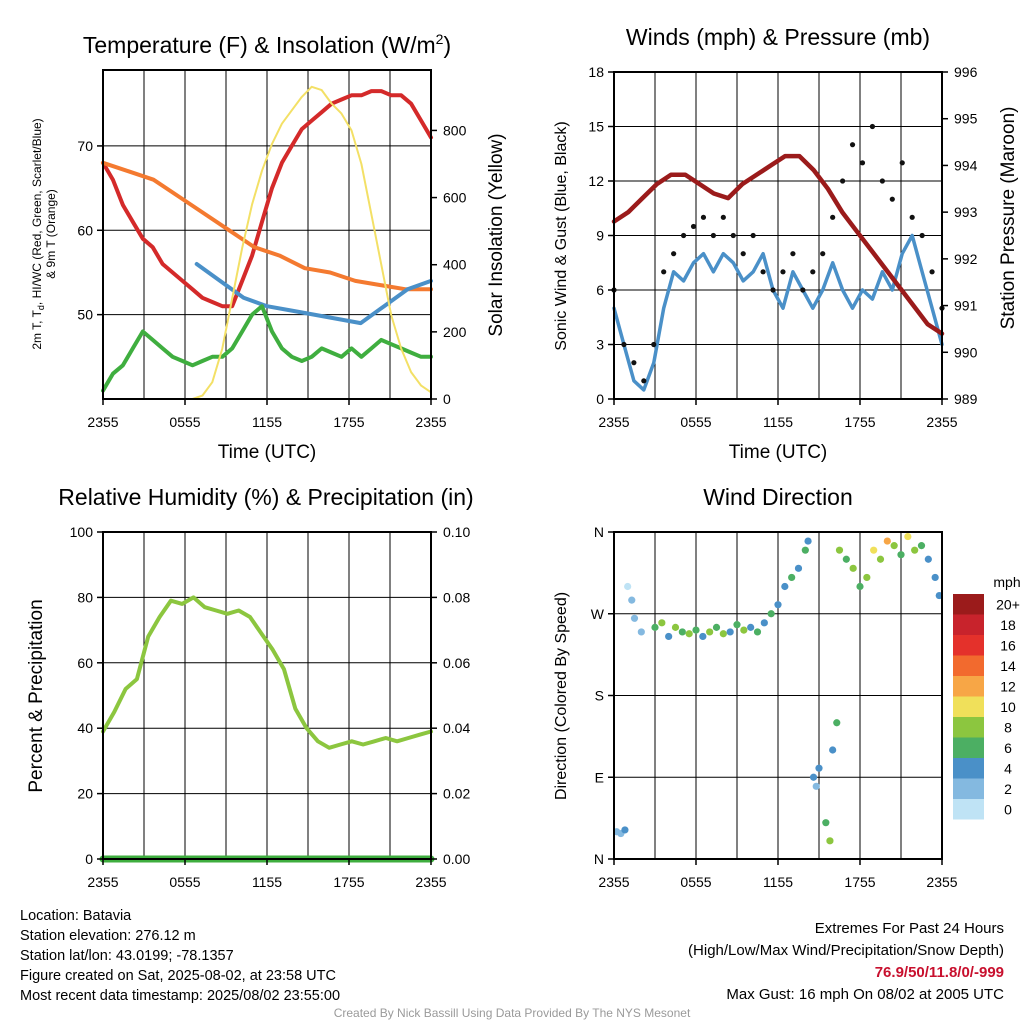 This screenshot has width=1024, height=1024. I want to click on x-tick-label: 1755, so click(859, 422).